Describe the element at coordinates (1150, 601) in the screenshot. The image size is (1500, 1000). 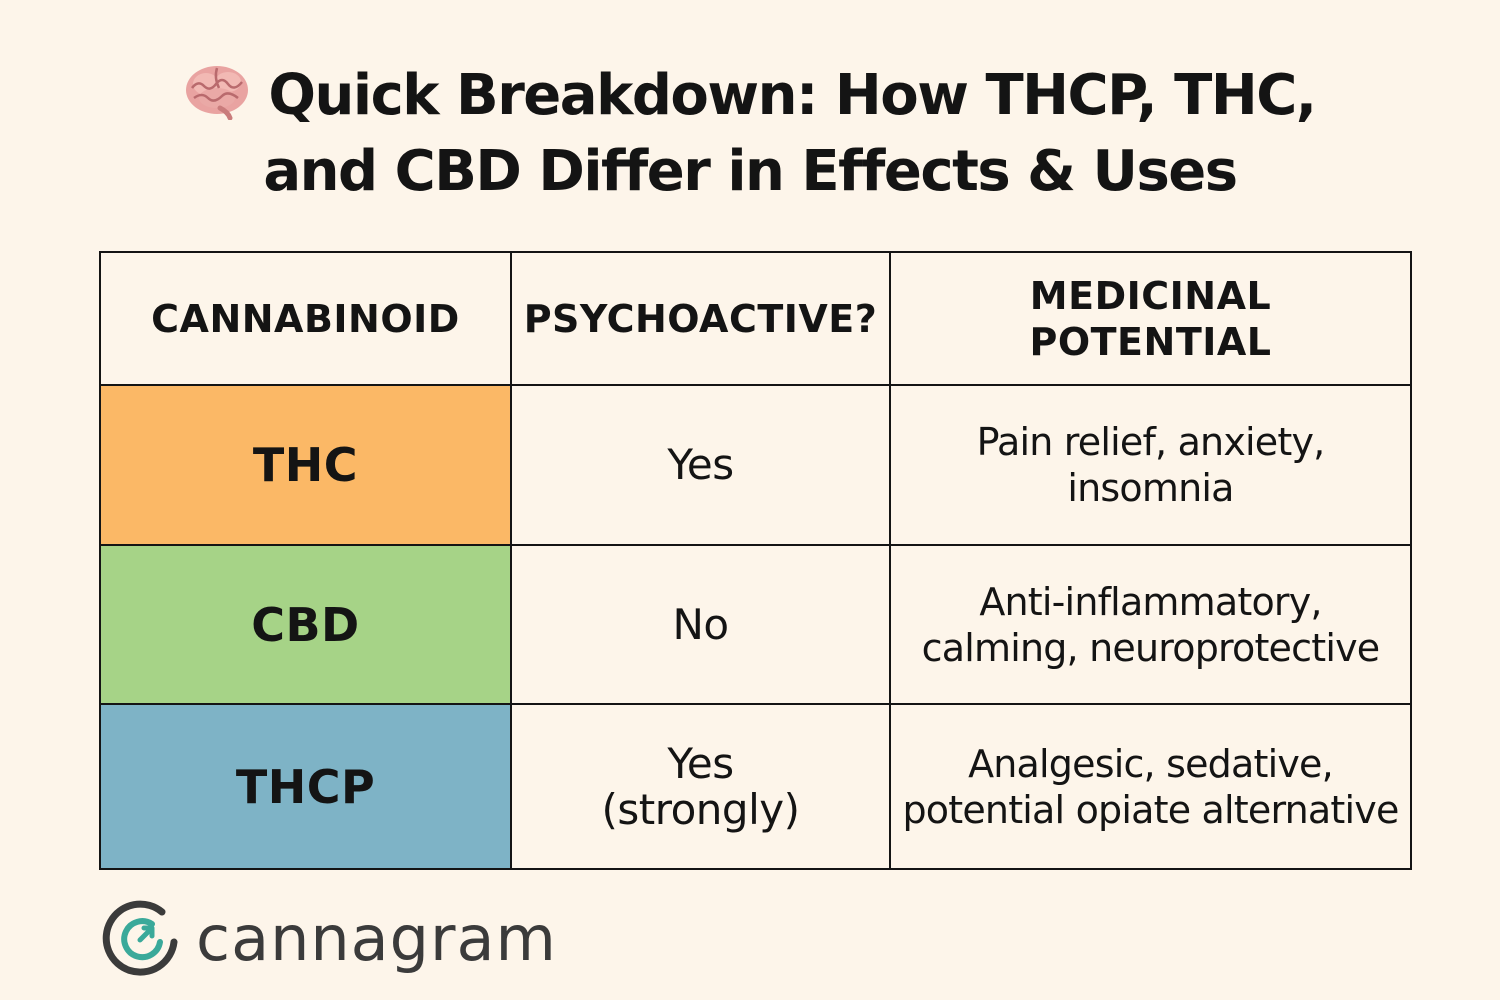
I see `medicinal-line-1: Anti-inflammatory,` at that location.